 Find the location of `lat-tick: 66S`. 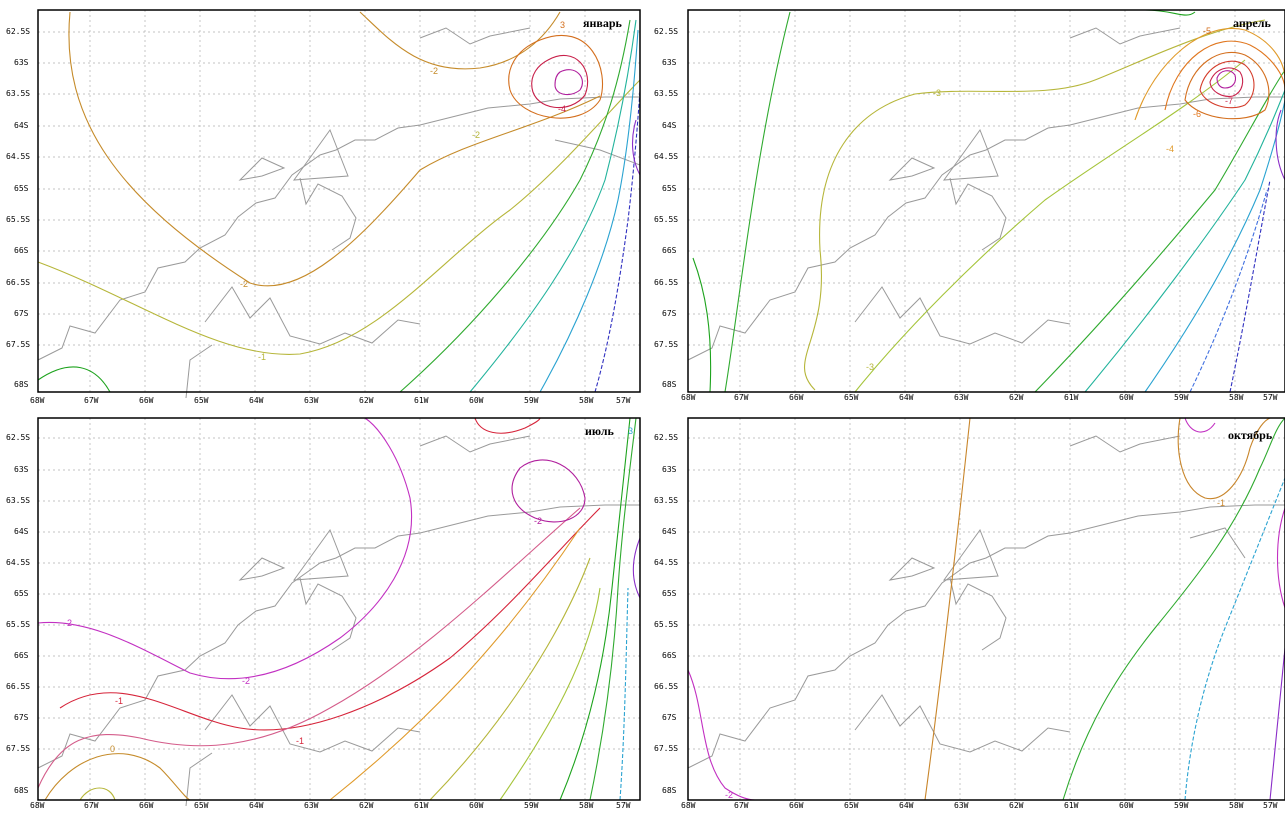

lat-tick: 66S is located at coordinates (669, 250).